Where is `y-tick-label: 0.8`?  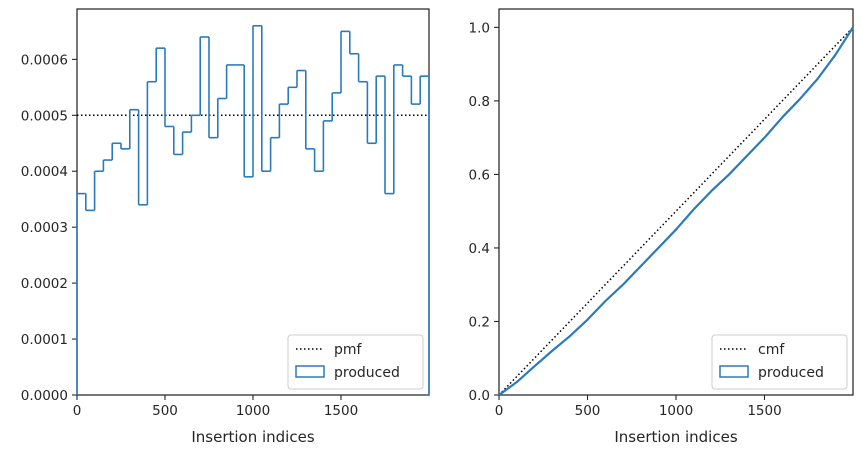 y-tick-label: 0.8 is located at coordinates (479, 102).